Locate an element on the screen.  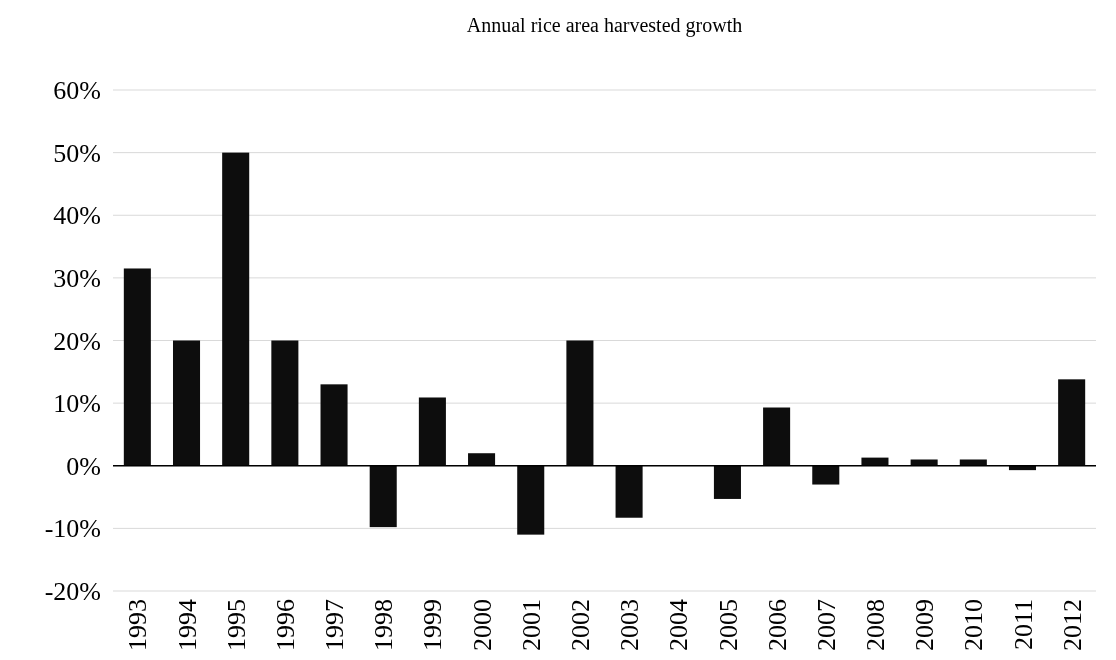
y-tick-label: -20% is located at coordinates (72, 592).